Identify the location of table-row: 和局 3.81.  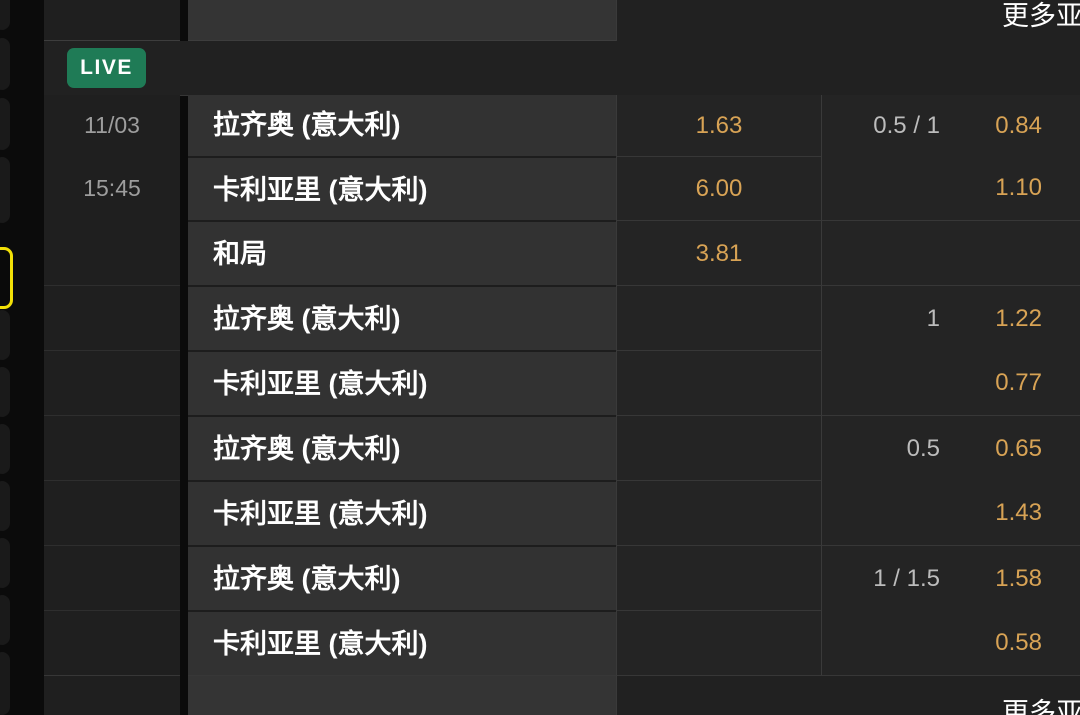
(562, 252).